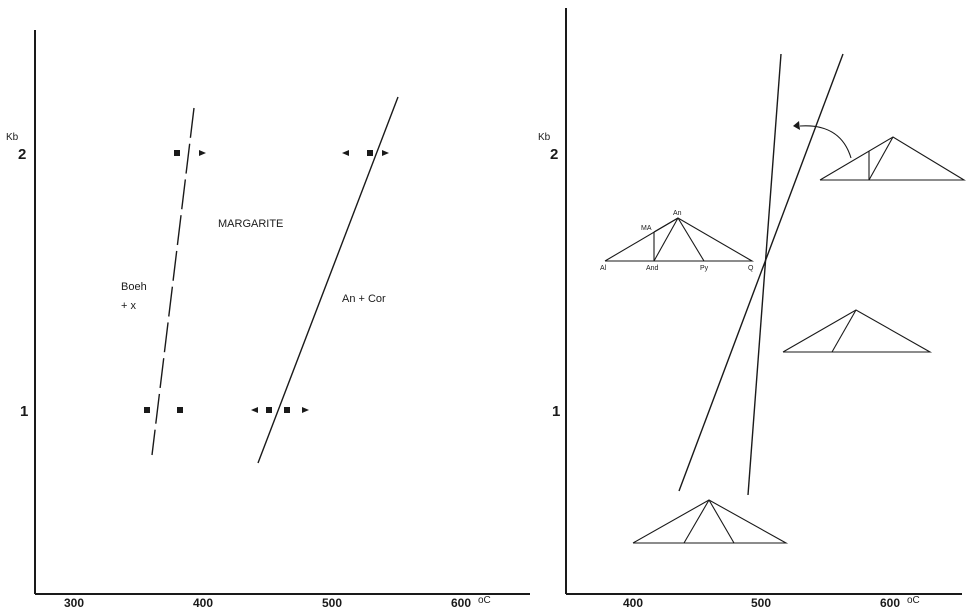 The height and width of the screenshot is (609, 967). I want to click on anorthite-corundum-field-label: An + Cor, so click(364, 299).